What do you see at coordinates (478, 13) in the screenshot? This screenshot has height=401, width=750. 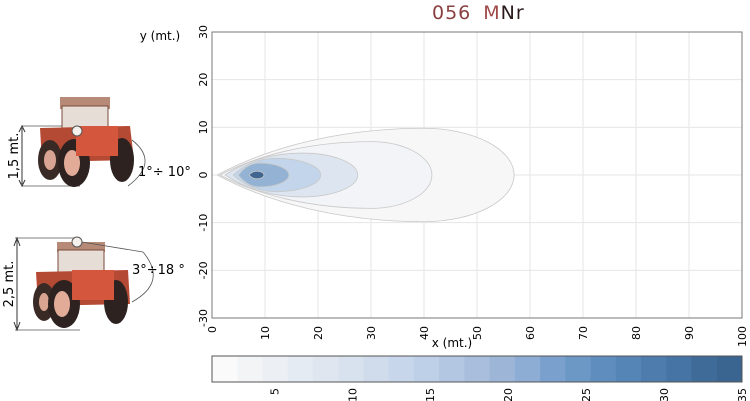 I see `chart-title: 056 MNr` at bounding box center [478, 13].